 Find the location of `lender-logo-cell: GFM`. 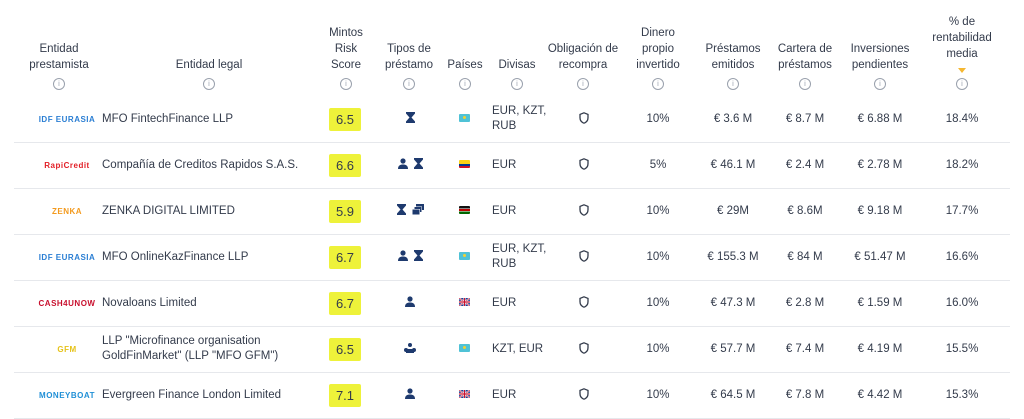

lender-logo-cell: GFM is located at coordinates (67, 349).